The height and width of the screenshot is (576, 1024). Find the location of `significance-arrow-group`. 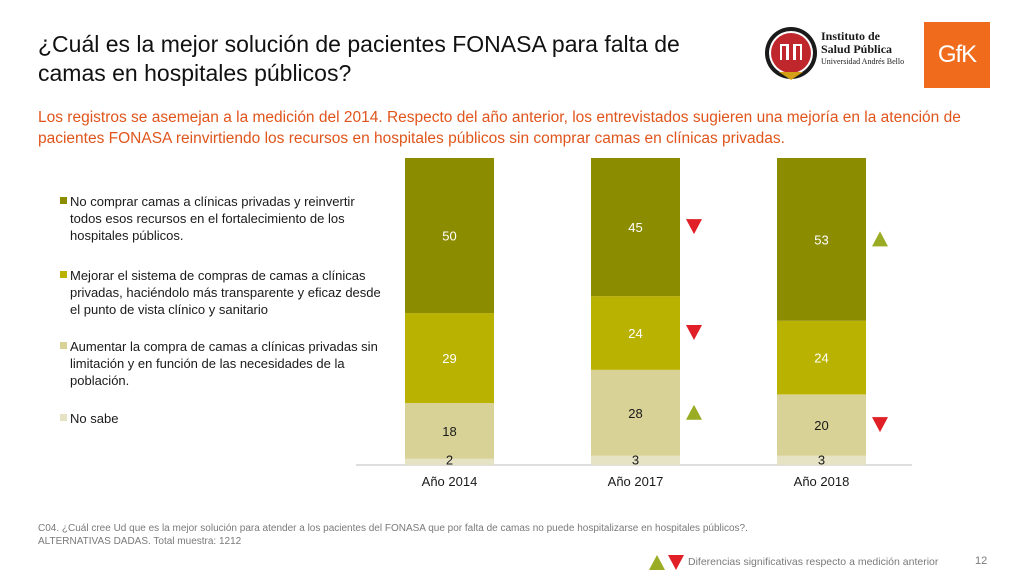

significance-arrow-group is located at coordinates (787, 326).